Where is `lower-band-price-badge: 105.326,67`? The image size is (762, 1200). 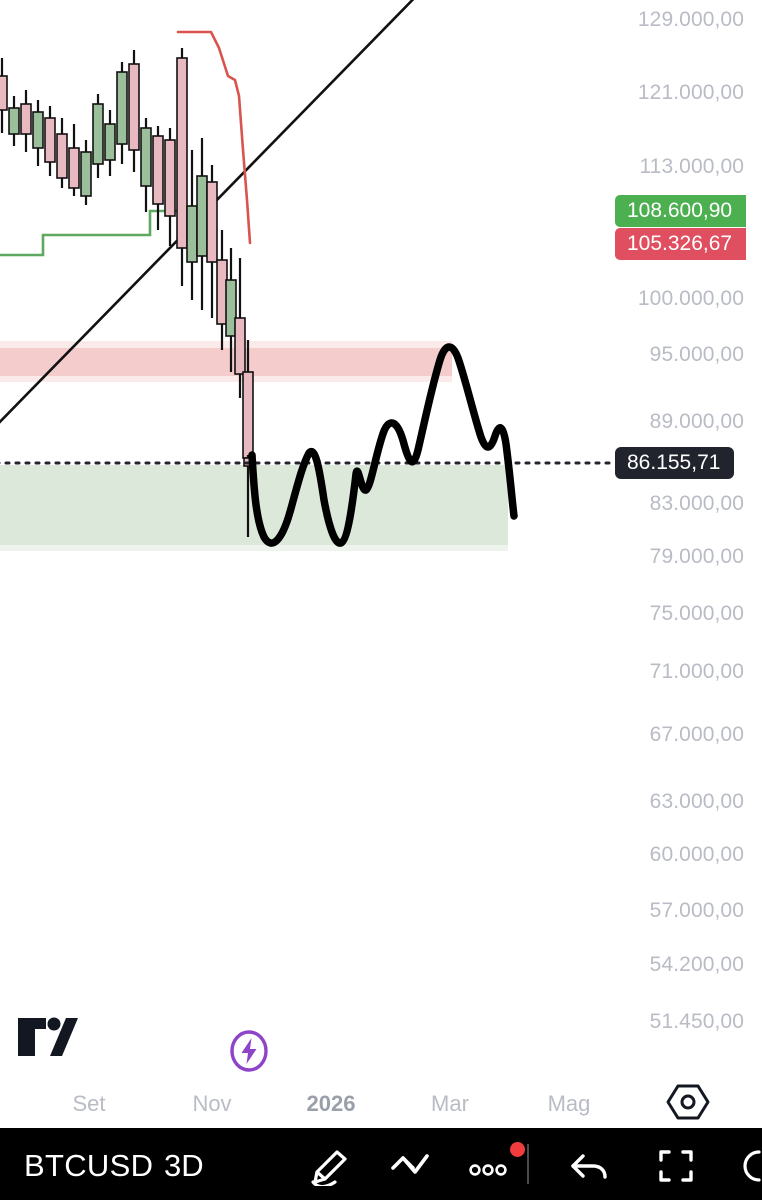 lower-band-price-badge: 105.326,67 is located at coordinates (681, 244).